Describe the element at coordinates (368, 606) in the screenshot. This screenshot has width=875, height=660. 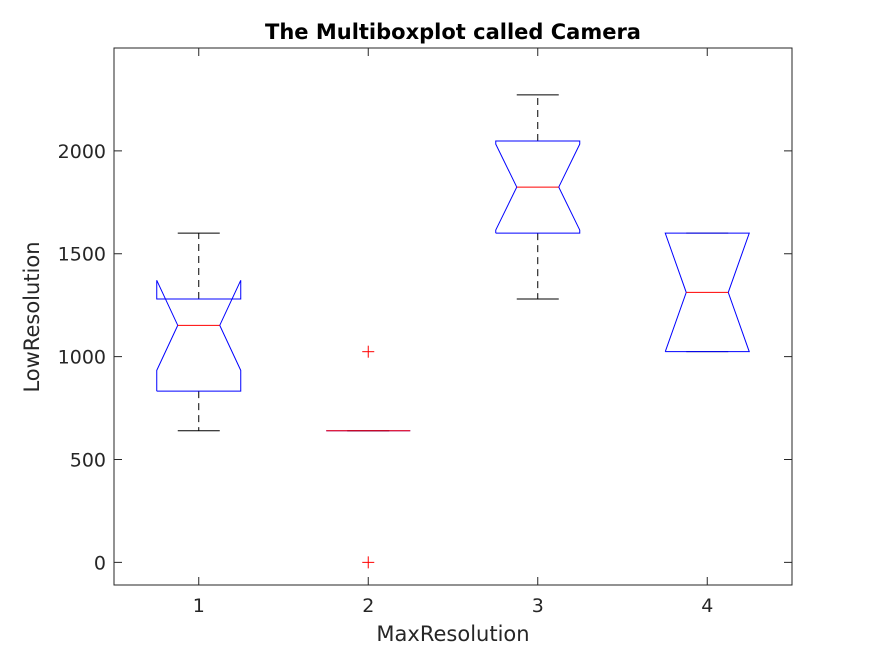
I see `x-tick-label: 2` at that location.